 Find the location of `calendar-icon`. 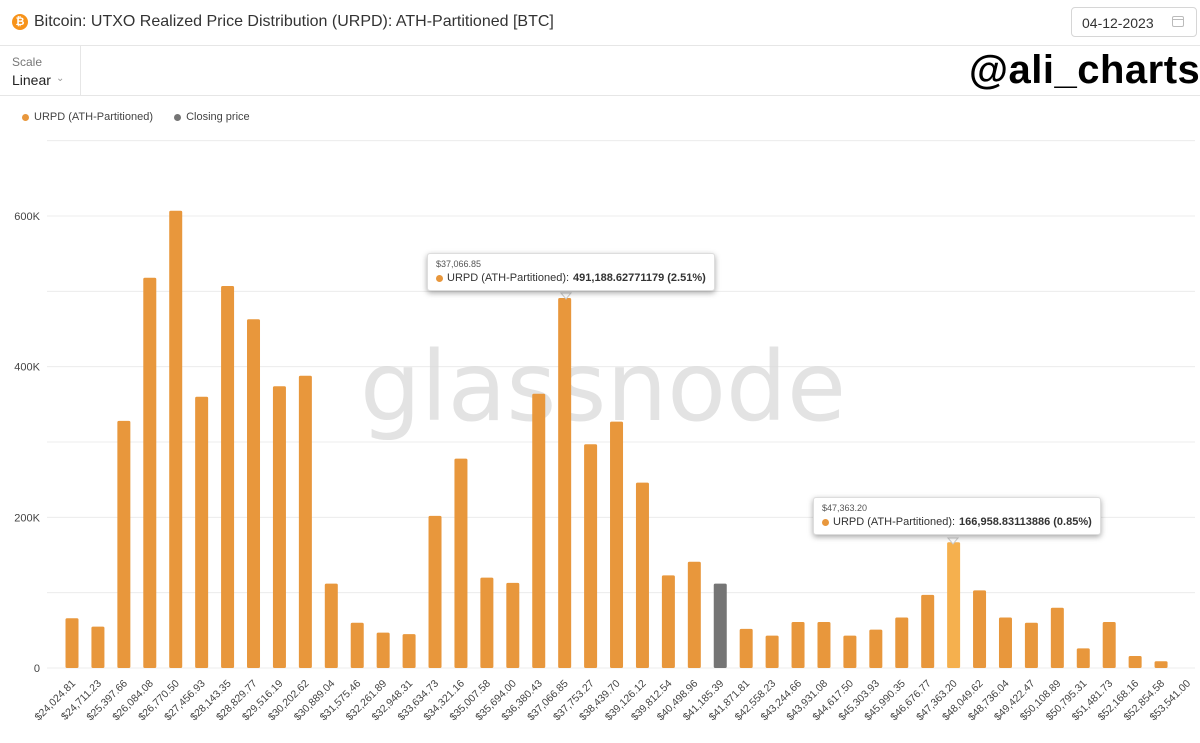

calendar-icon is located at coordinates (1178, 21).